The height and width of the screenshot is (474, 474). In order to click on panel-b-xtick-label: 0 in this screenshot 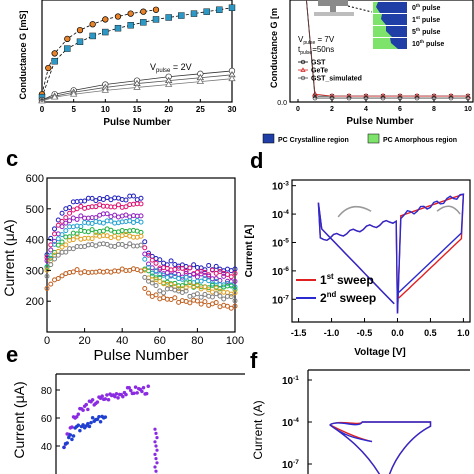, I will do `click(298, 109)`.